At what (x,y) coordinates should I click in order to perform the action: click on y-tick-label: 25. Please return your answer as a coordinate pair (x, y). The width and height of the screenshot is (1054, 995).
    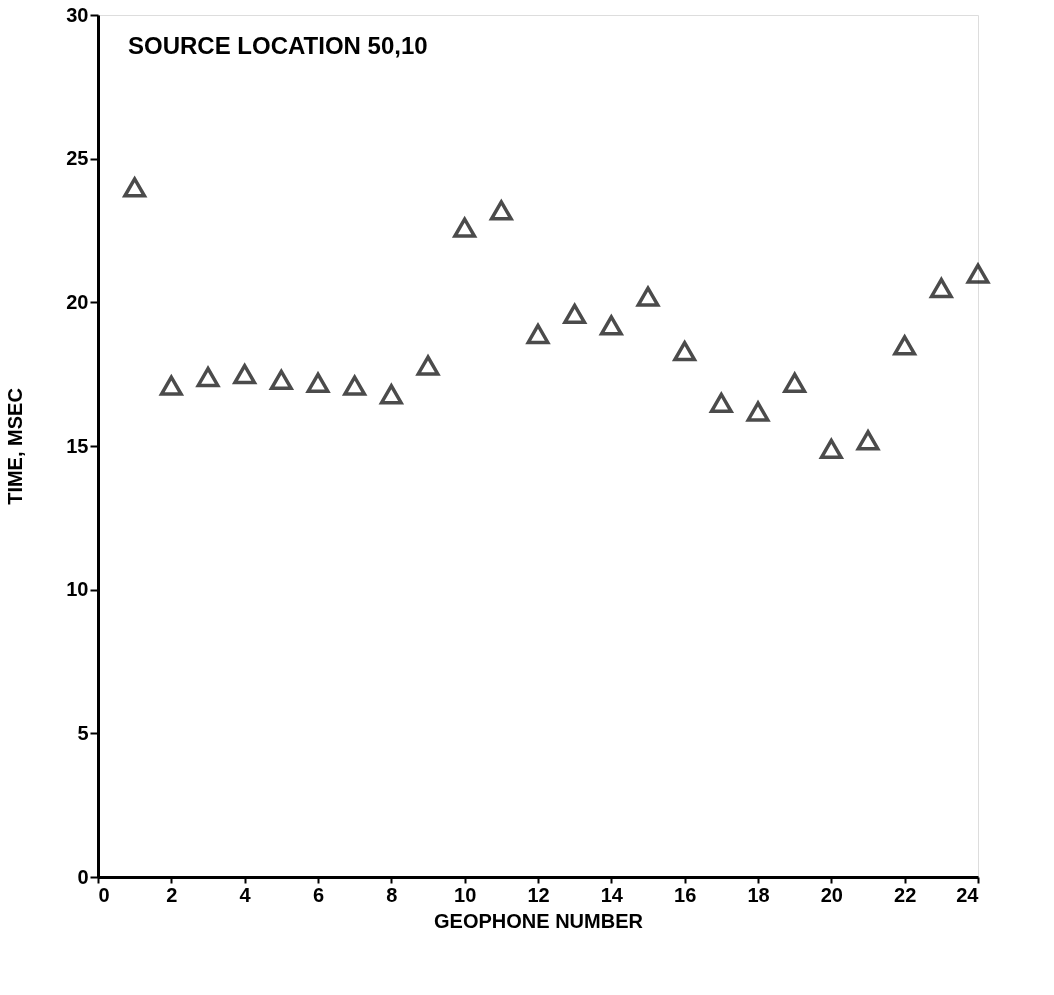
    Looking at the image, I should click on (77, 158).